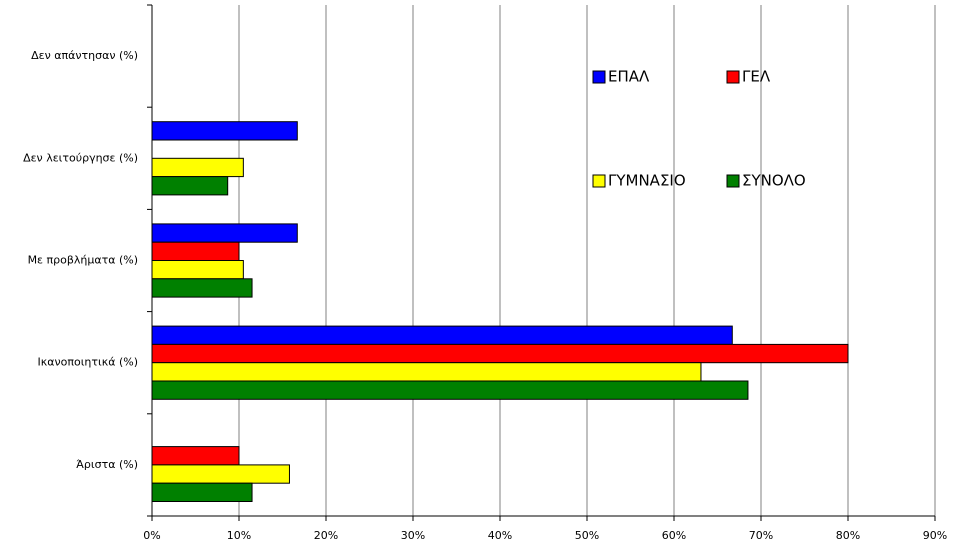 This screenshot has width=970, height=545. I want to click on x-tick-label: 80%, so click(848, 535).